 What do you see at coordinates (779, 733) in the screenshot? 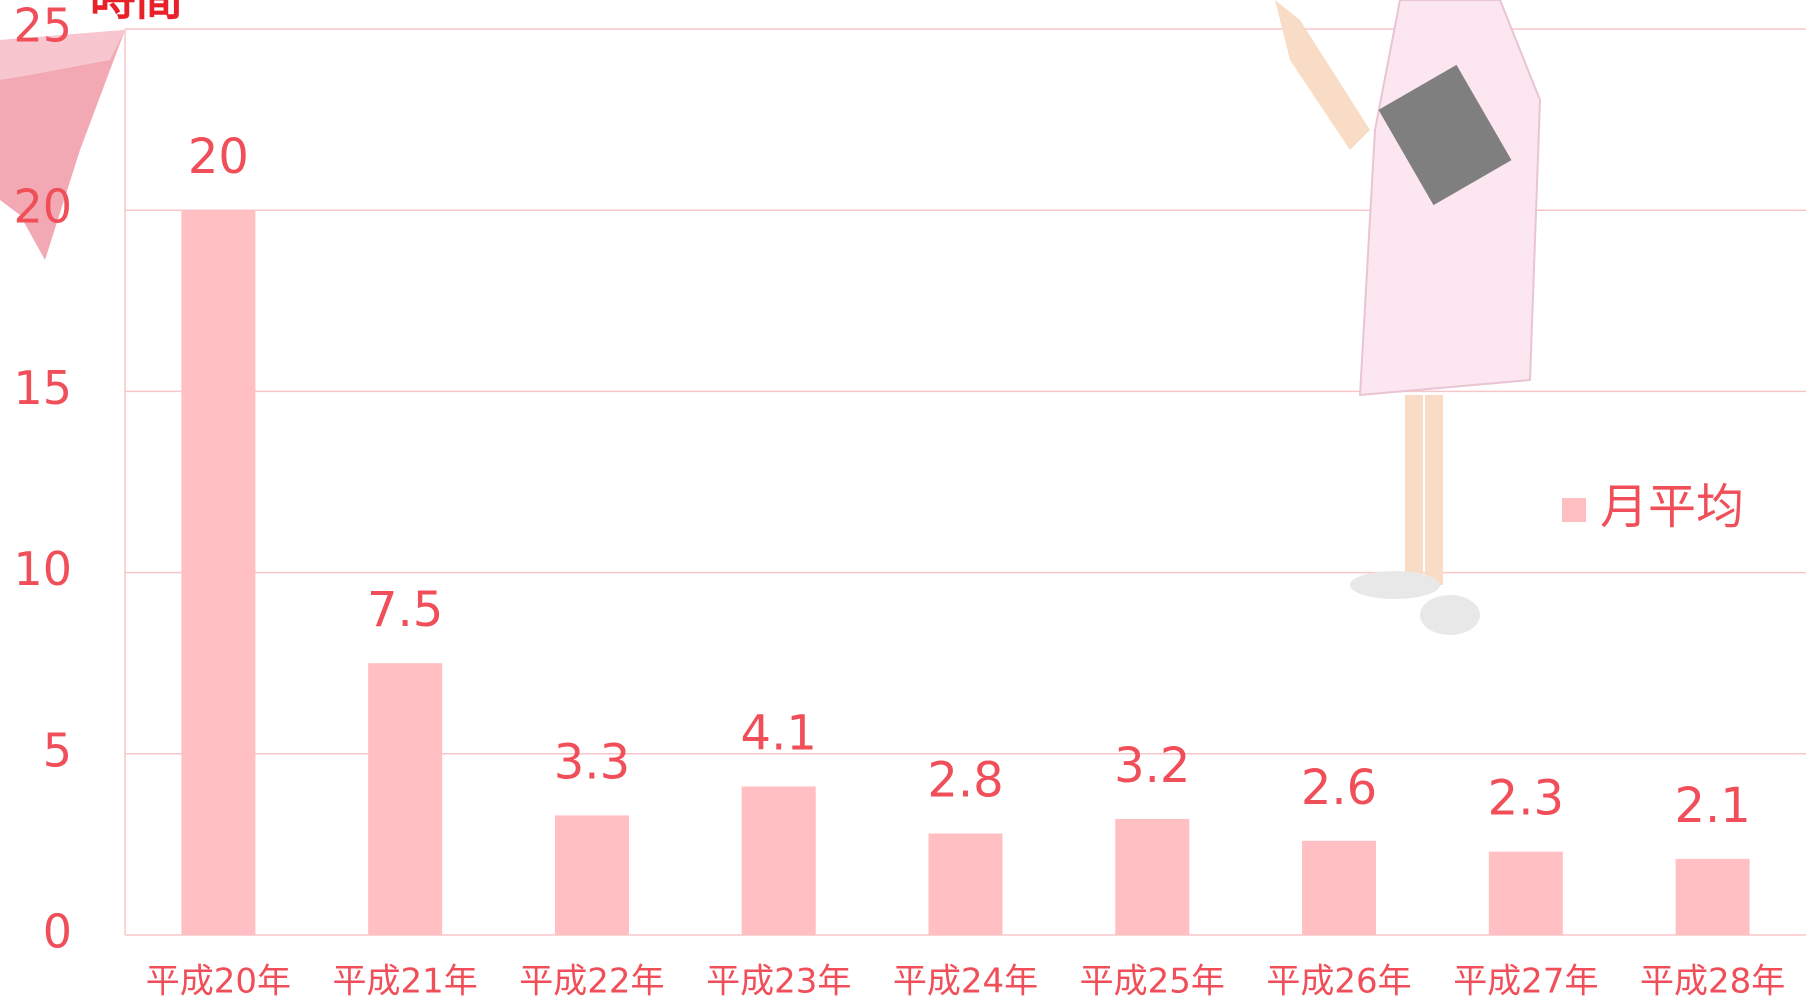
I see `value-label: 4.1` at bounding box center [779, 733].